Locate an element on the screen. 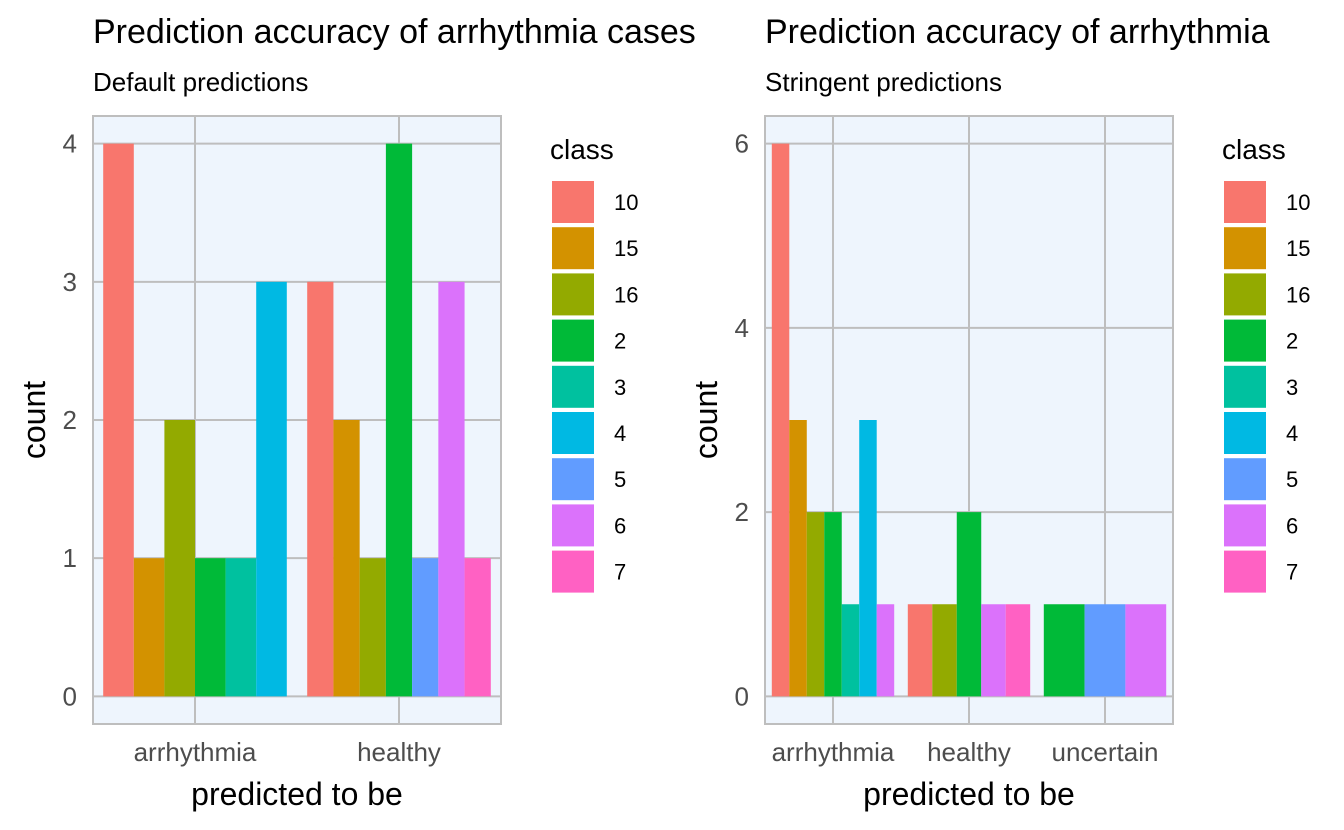  chart-title: Prediction accuracy of arrhythmia cases is located at coordinates (394, 32).